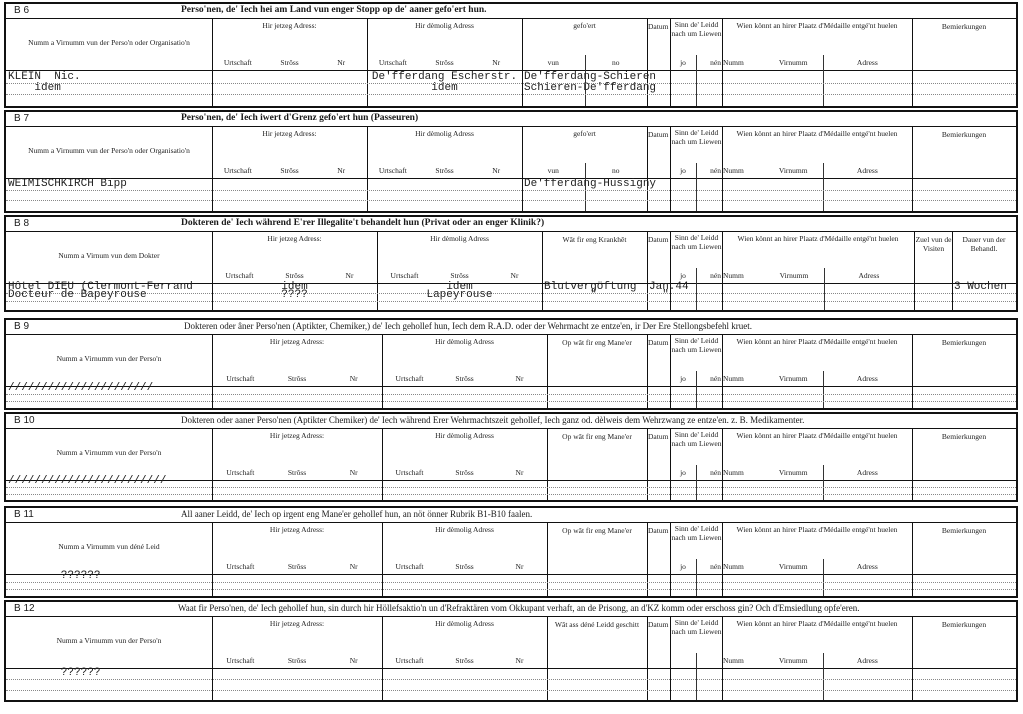 The image size is (1023, 714). Describe the element at coordinates (294, 295) in the screenshot. I see `entry-cur: ????` at that location.